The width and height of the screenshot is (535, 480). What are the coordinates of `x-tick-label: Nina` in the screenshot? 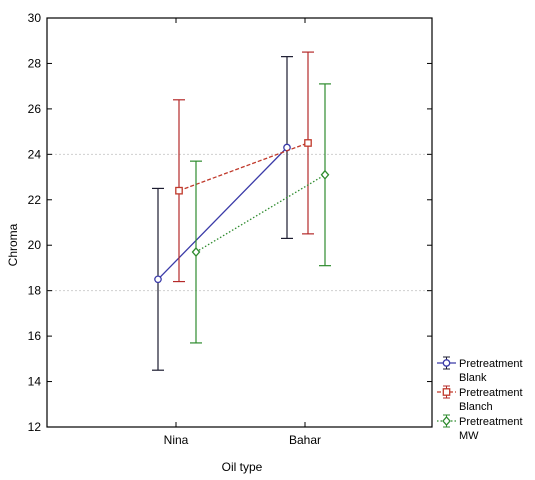 It's located at (176, 440).